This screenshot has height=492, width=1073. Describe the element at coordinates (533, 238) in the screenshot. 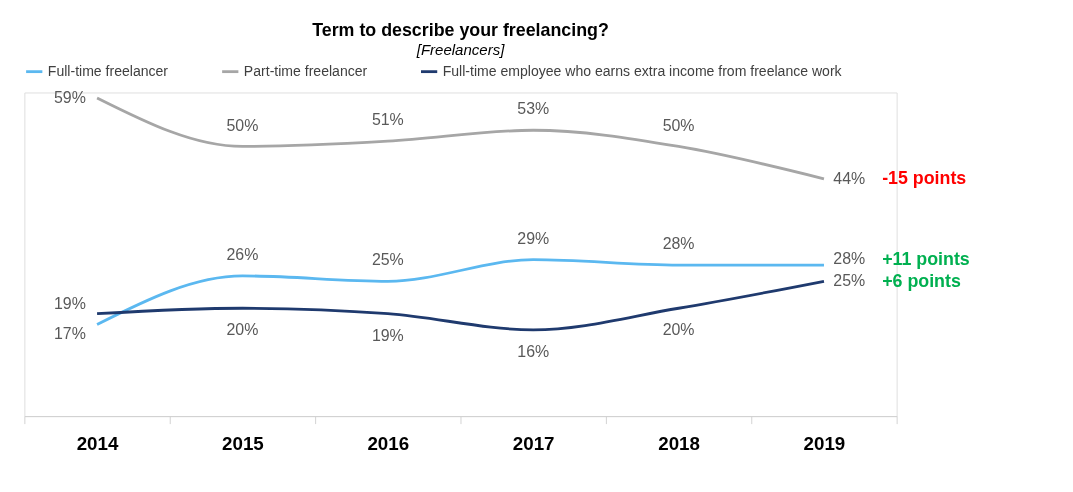

I see `data-label: 29%` at that location.